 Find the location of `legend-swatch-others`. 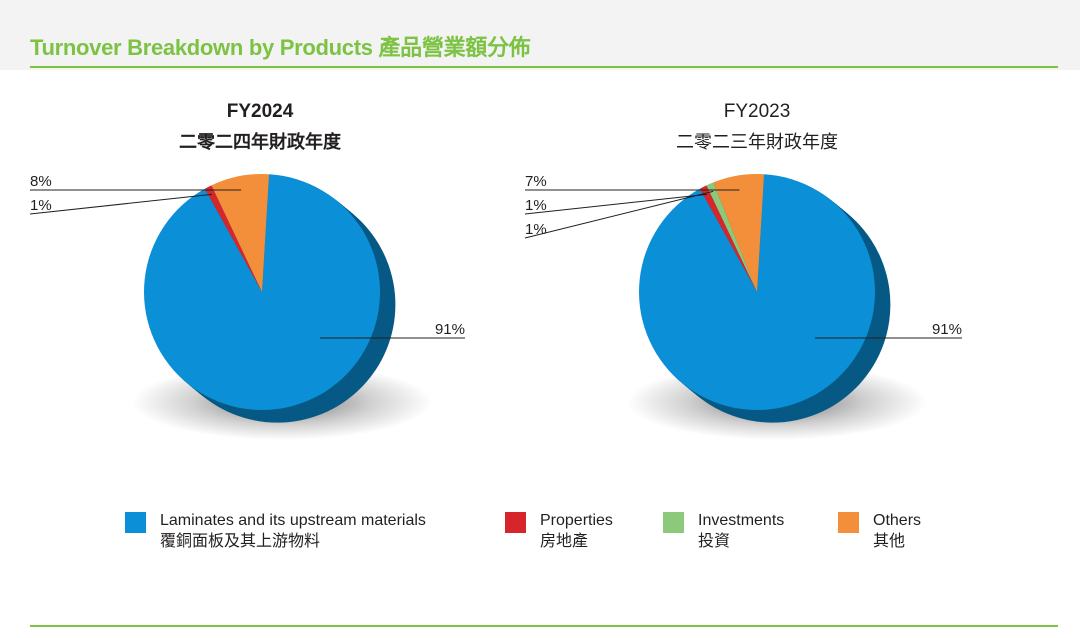

legend-swatch-others is located at coordinates (848, 522).